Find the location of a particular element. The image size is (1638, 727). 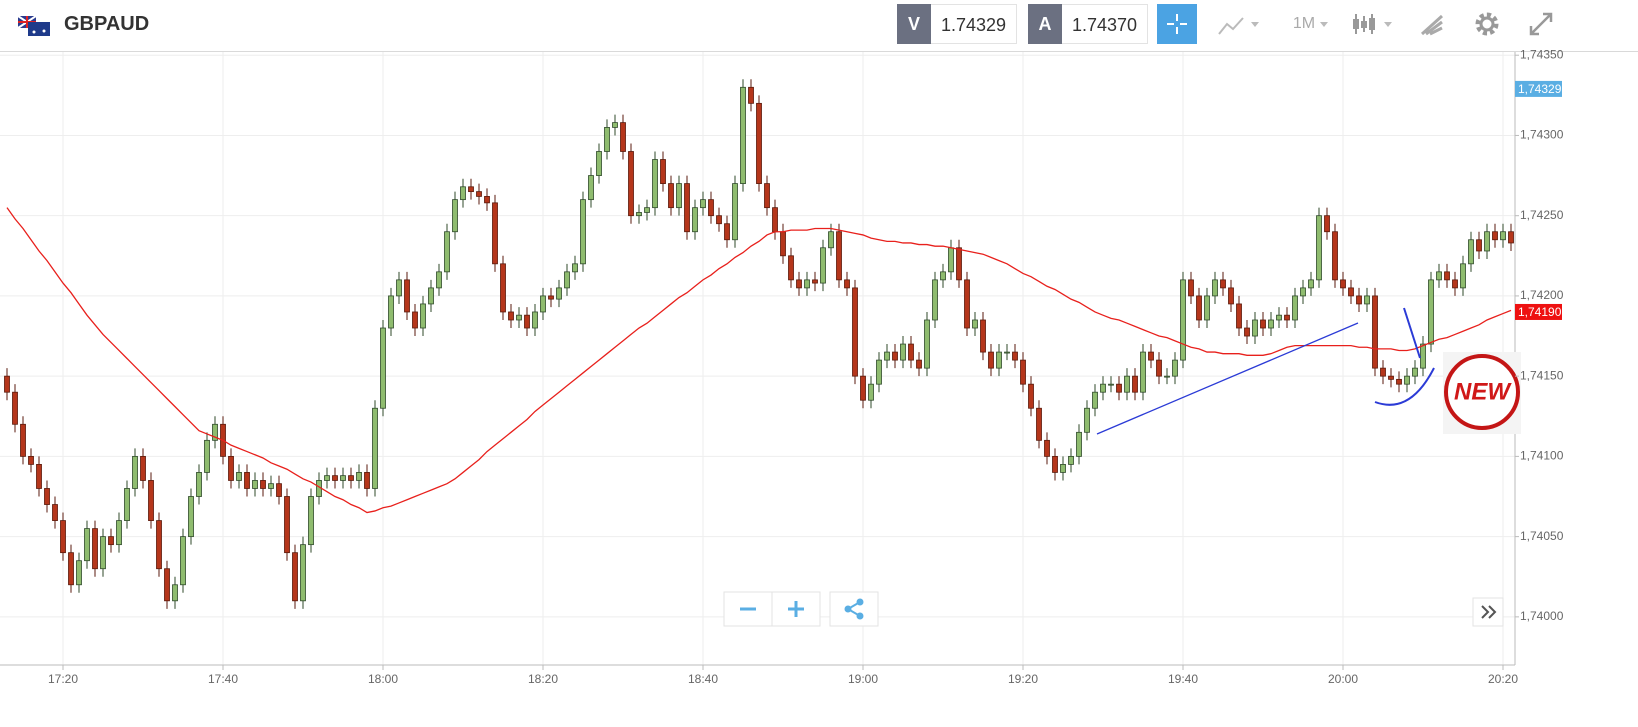

y-tick-label: 1,74100 is located at coordinates (1542, 456).